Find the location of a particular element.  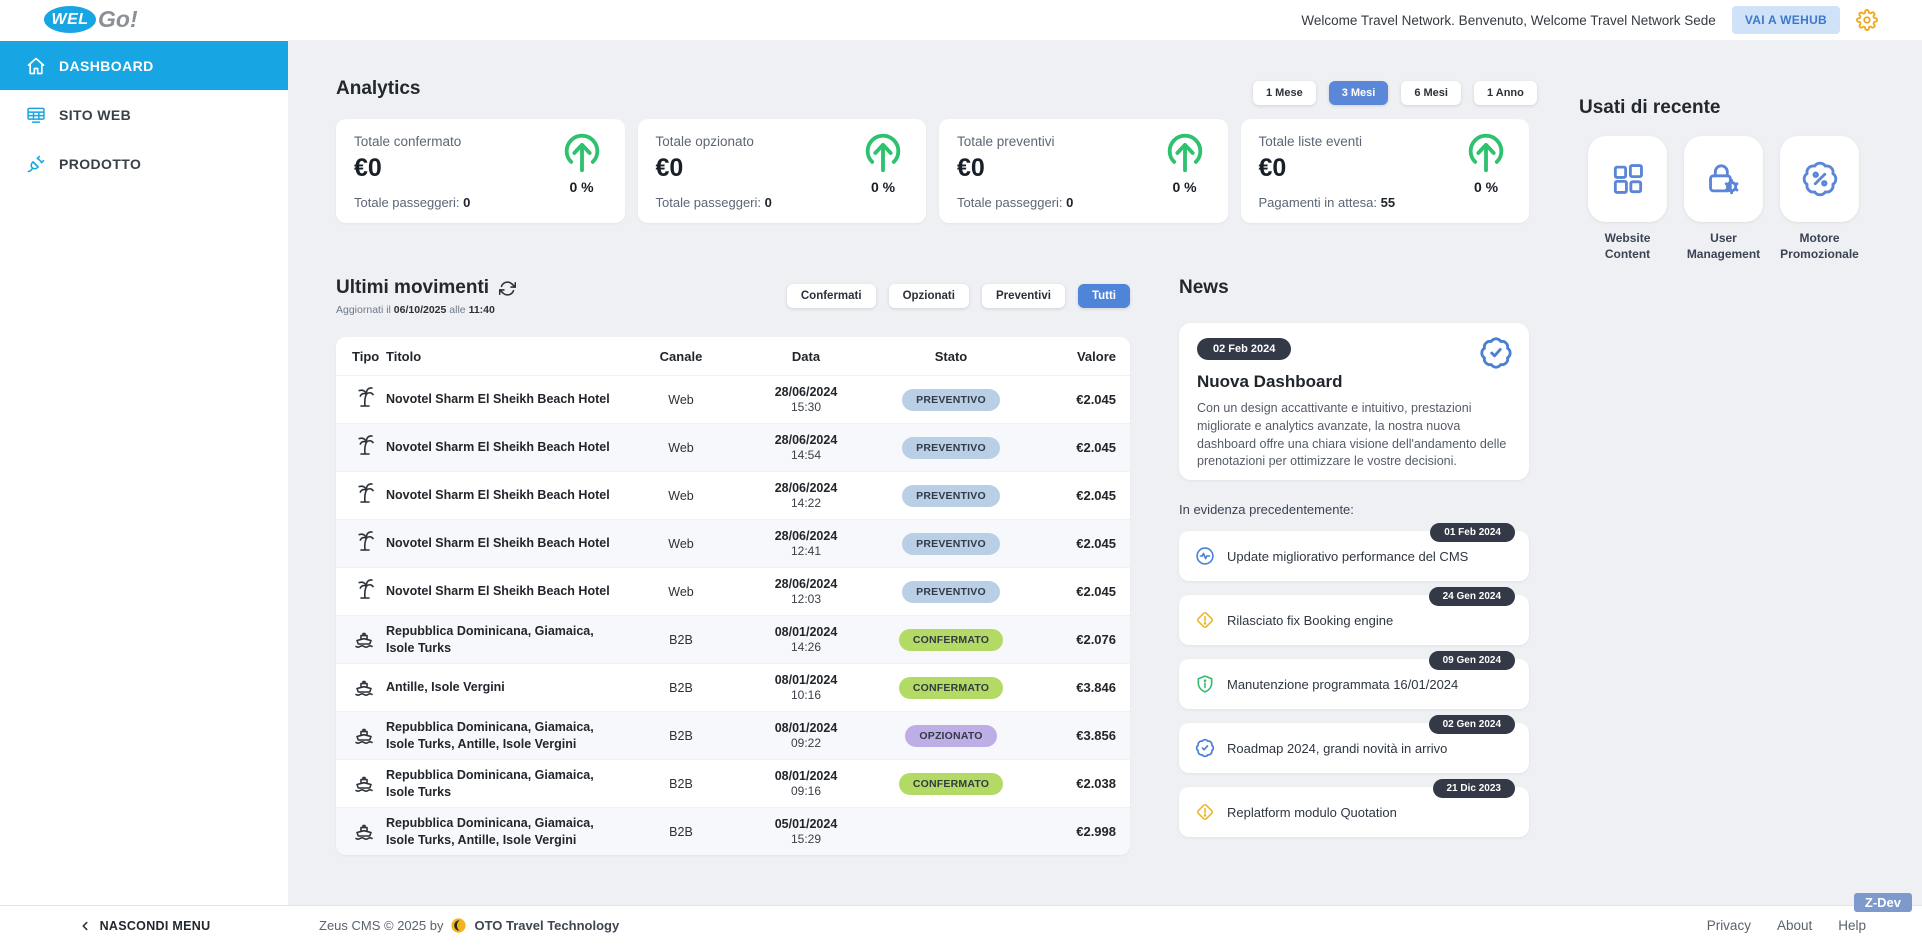

period-button-1-anno: 1 Anno is located at coordinates (1505, 93).